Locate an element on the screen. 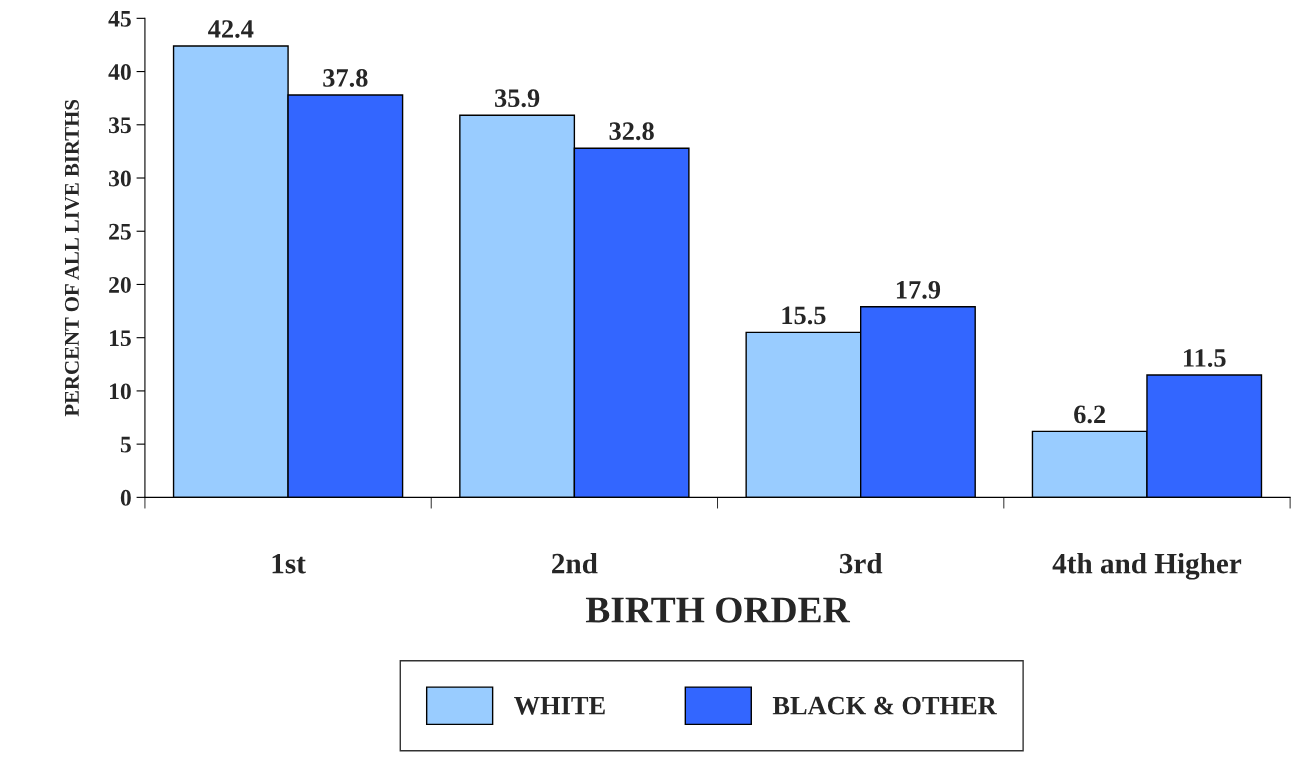  data-label: 6.2 is located at coordinates (1090, 414).